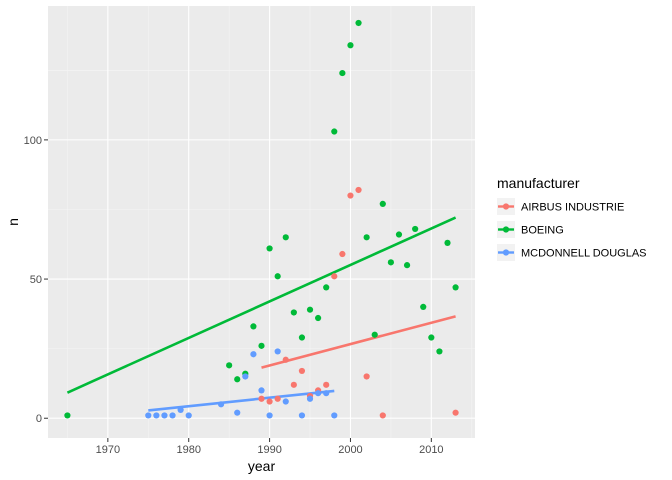 The height and width of the screenshot is (480, 672). I want to click on legend-label: BOEING, so click(542, 231).